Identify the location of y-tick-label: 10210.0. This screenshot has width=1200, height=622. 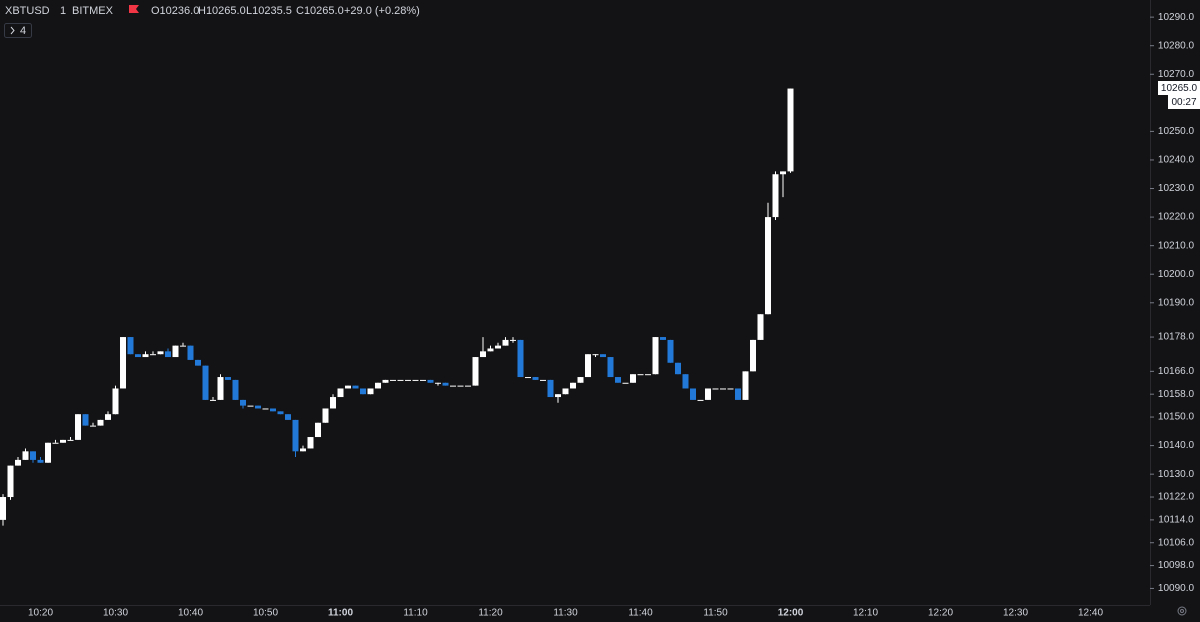
(1176, 245).